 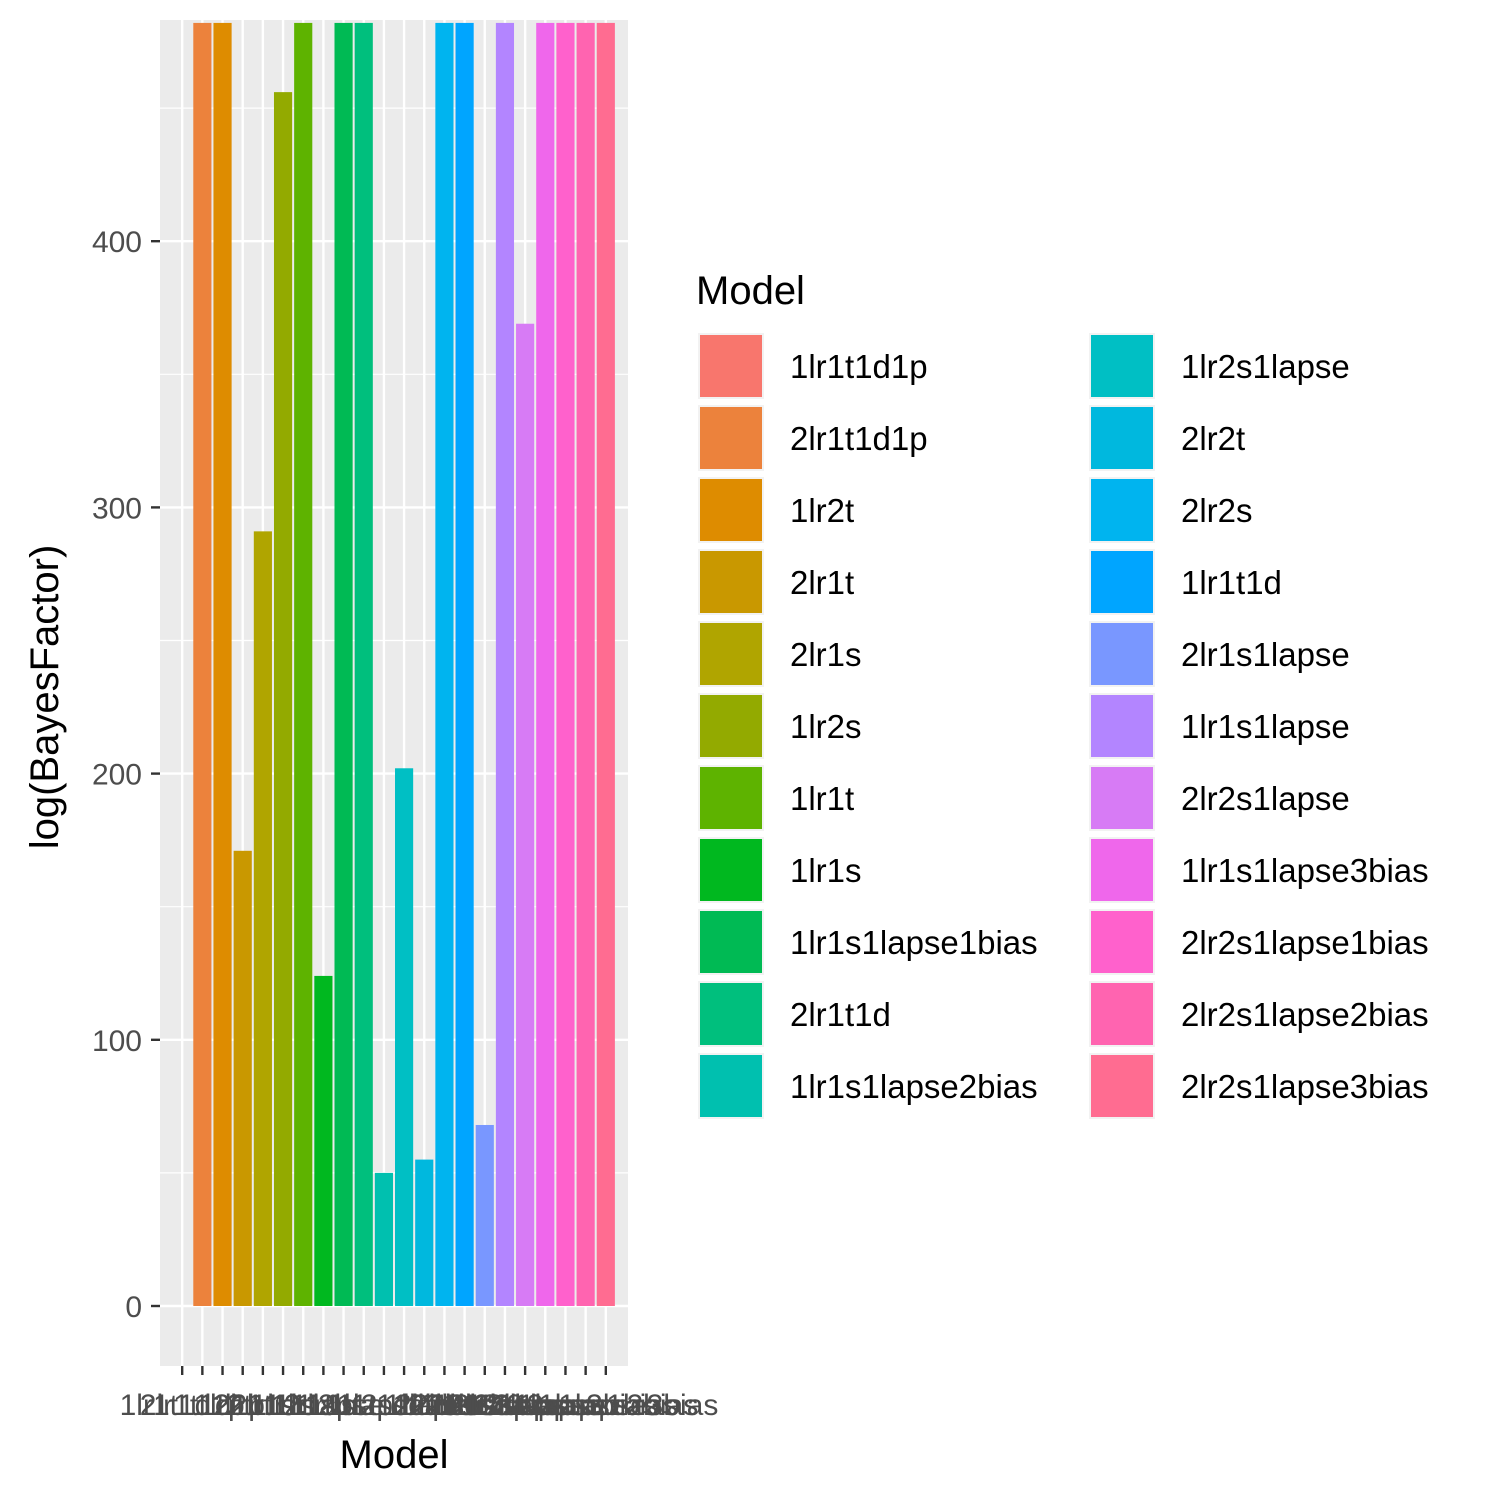 I want to click on x-tick-label: 1lr1t1d1p, so click(x=182, y=1405).